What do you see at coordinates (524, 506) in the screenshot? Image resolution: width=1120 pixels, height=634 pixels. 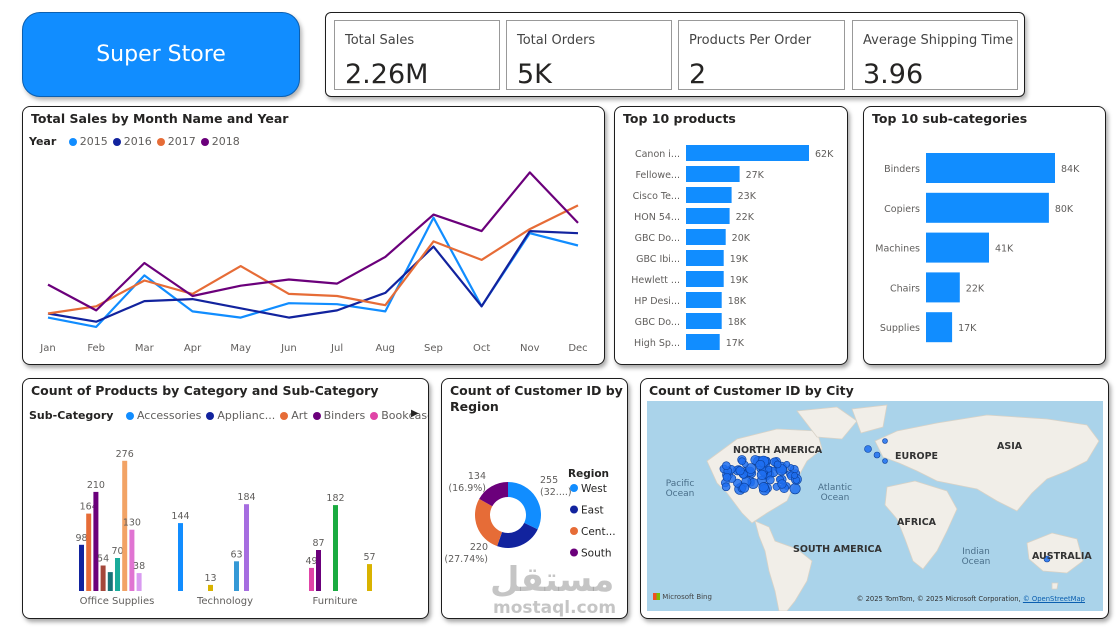 I see `donut-slice-West` at bounding box center [524, 506].